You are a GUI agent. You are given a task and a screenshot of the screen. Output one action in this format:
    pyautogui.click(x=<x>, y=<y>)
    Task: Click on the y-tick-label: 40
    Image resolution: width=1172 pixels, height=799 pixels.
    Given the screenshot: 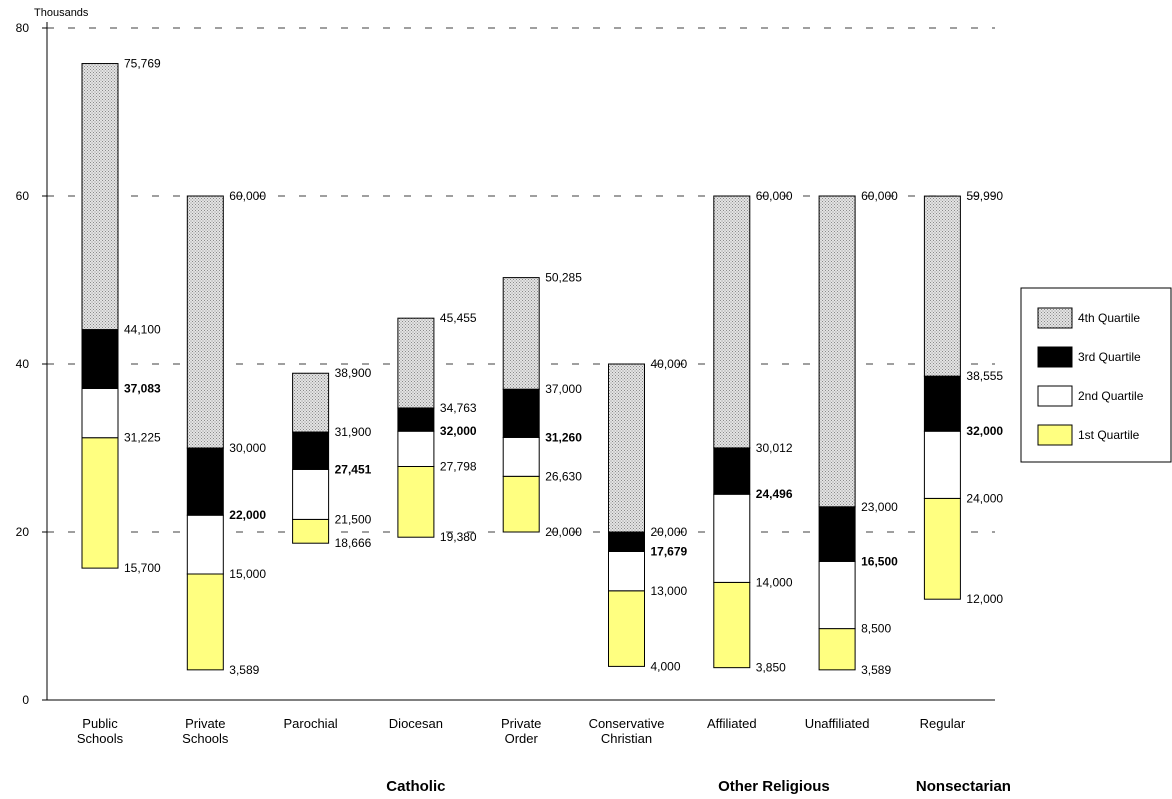 What is the action you would take?
    pyautogui.click(x=23, y=364)
    